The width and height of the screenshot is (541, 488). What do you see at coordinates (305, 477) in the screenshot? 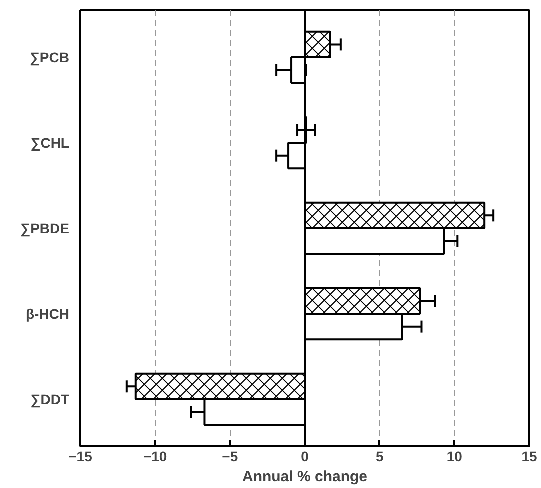
I see `x-axis-title: Annual % change` at bounding box center [305, 477].